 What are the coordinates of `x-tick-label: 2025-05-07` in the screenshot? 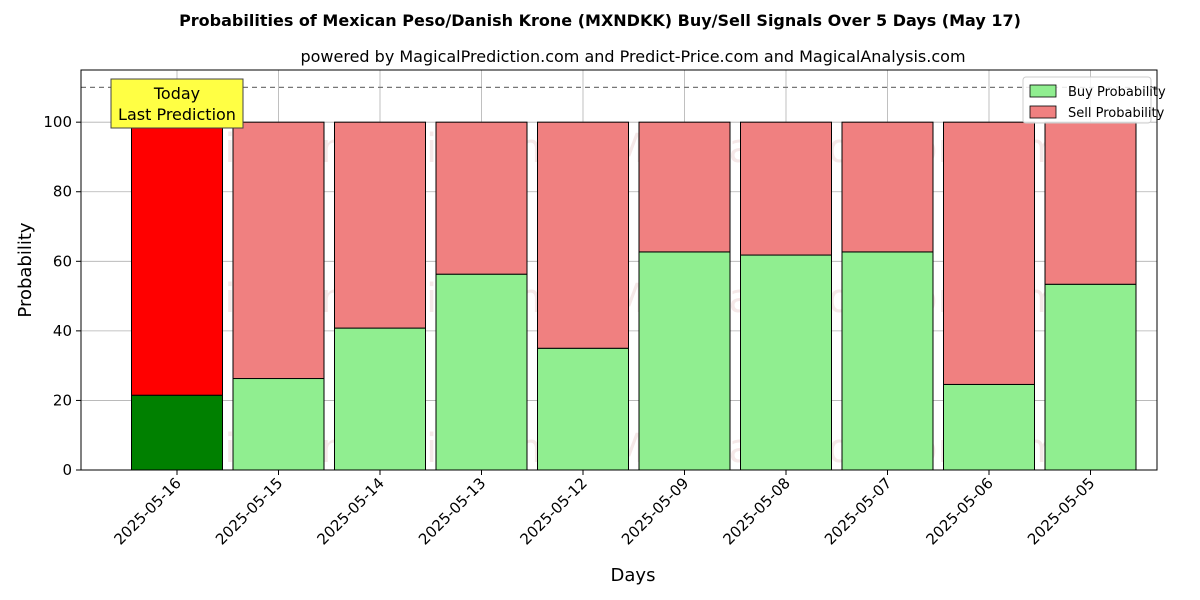 It's located at (858, 511).